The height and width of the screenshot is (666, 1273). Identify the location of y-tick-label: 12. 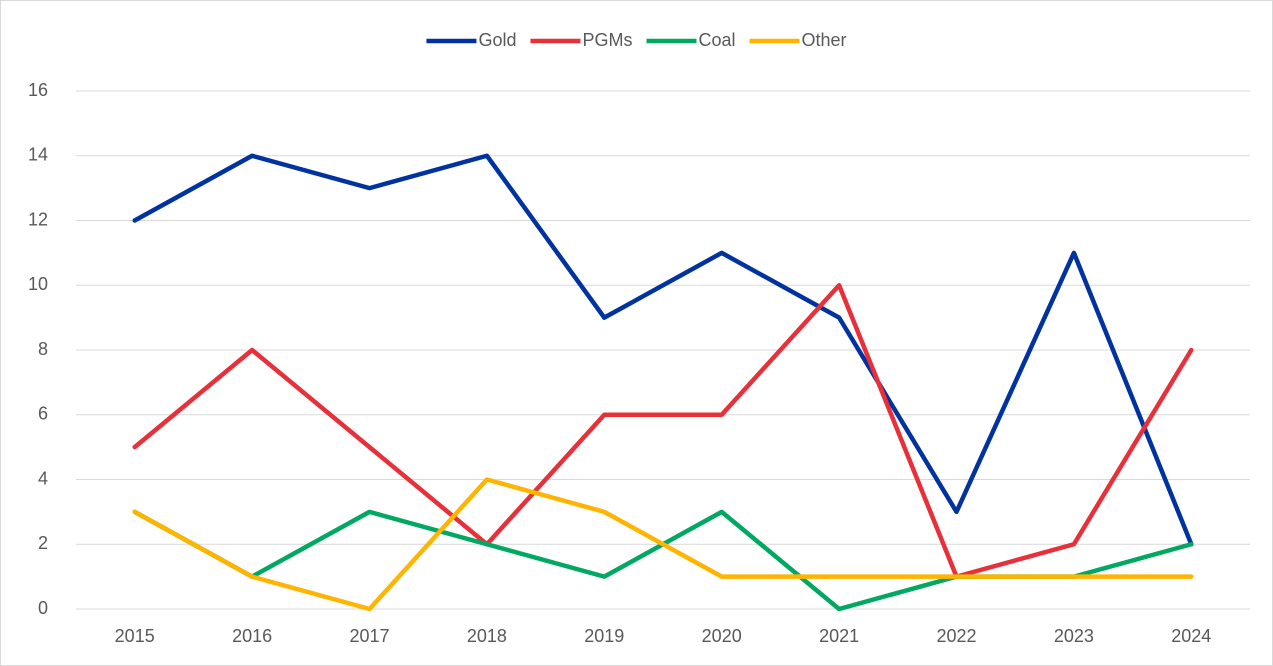
(38, 219).